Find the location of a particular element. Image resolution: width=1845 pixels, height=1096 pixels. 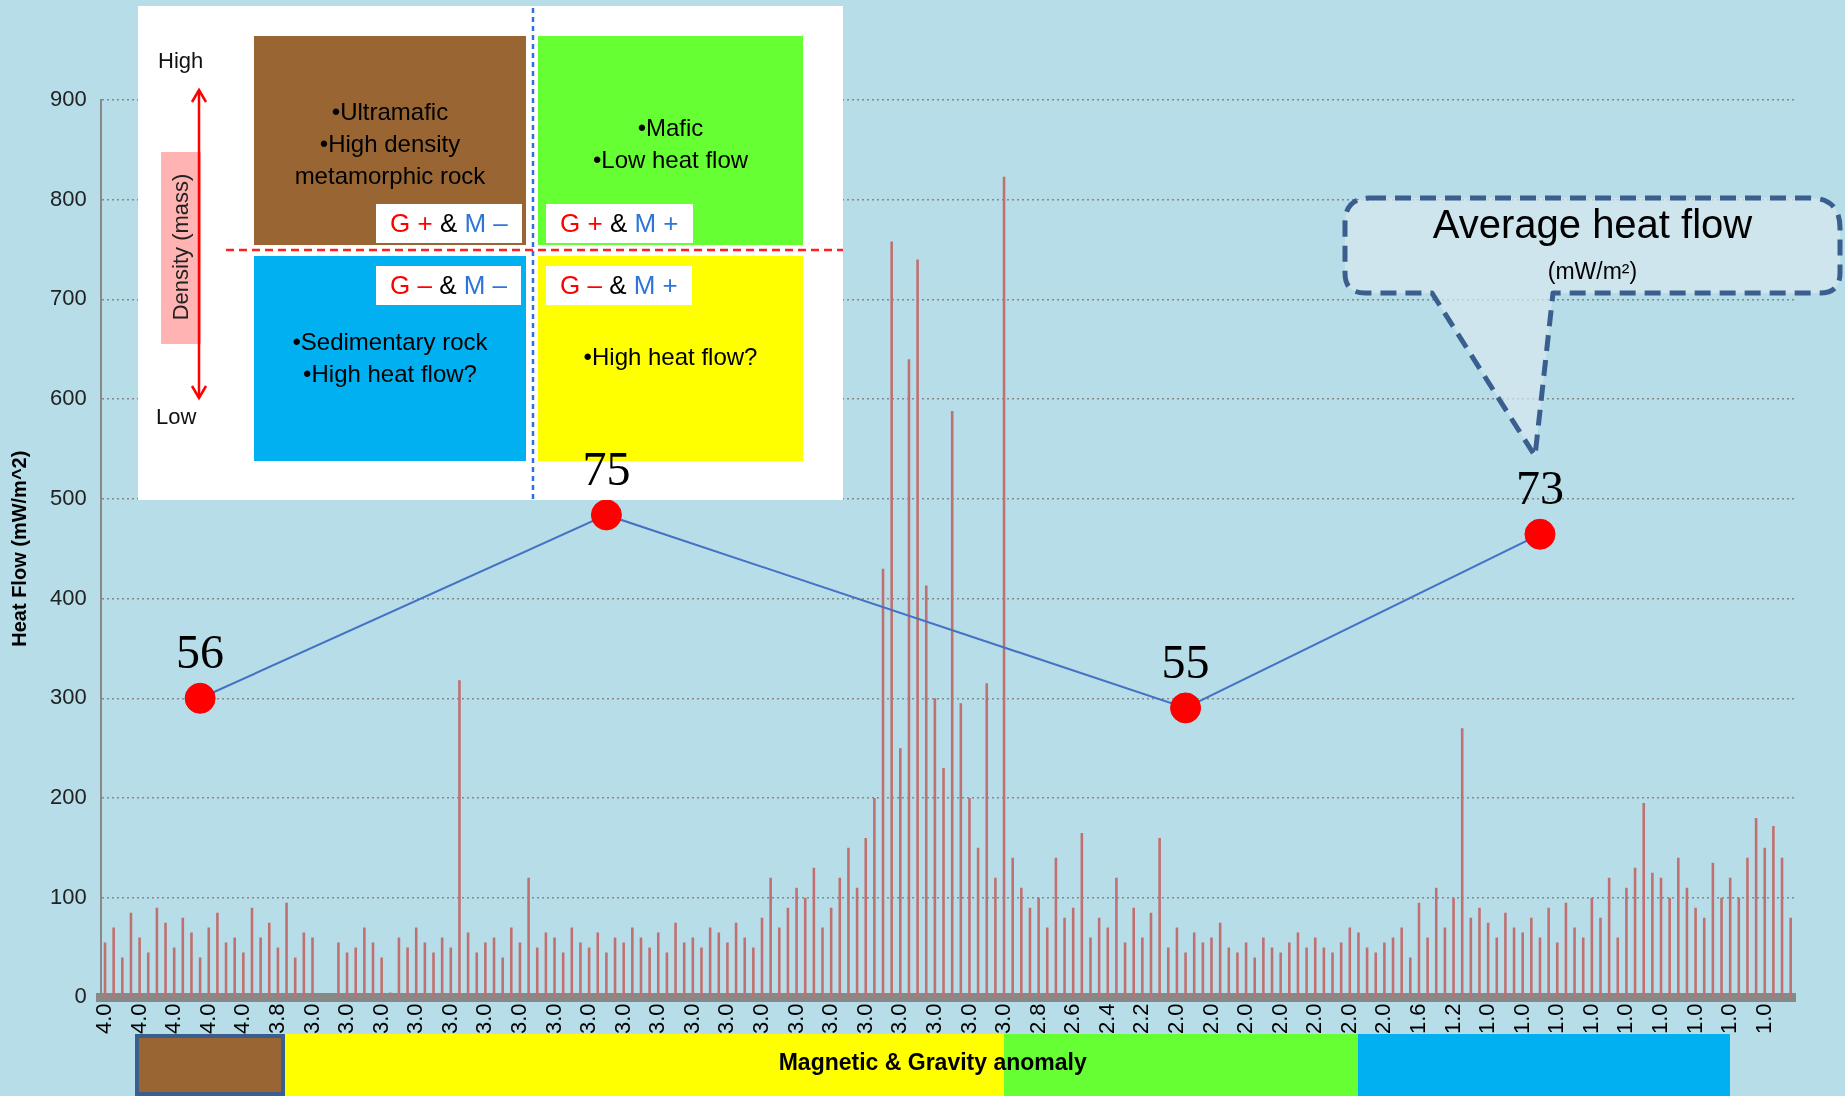

x-tick-label: 1.2 is located at coordinates (1452, 1019).